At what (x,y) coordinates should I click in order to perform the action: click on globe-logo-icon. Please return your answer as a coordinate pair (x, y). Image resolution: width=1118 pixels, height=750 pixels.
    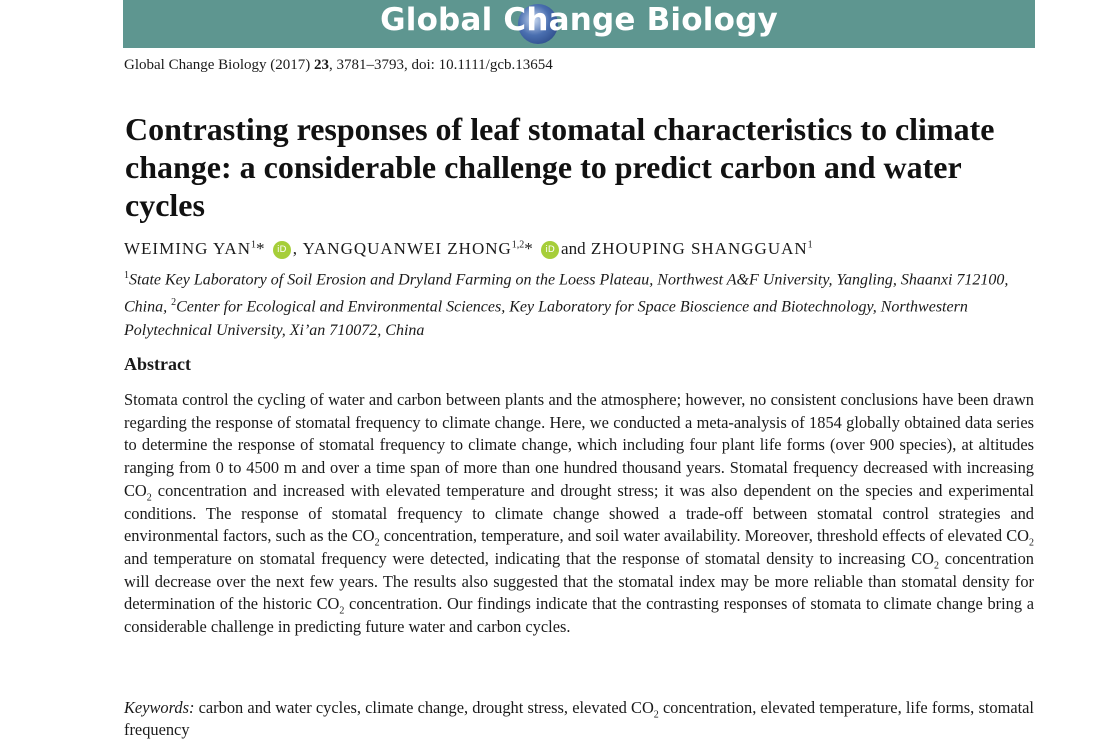
    Looking at the image, I should click on (538, 24).